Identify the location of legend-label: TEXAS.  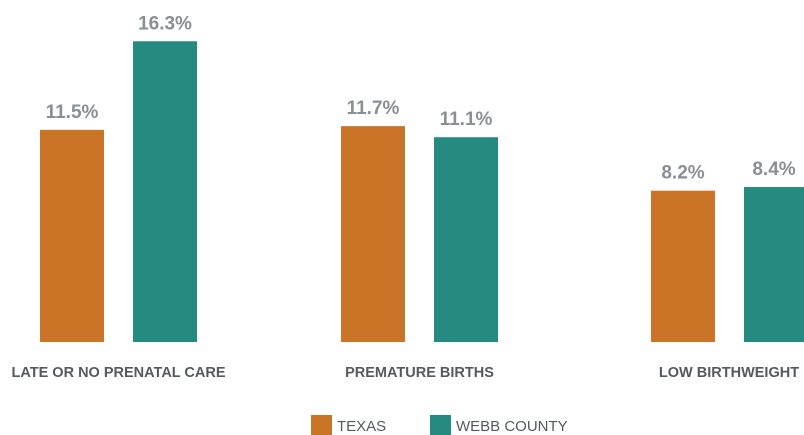
(361, 426).